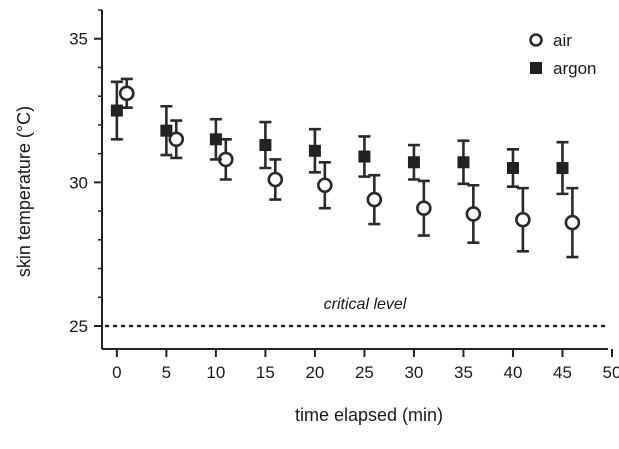 The image size is (619, 449). What do you see at coordinates (78, 326) in the screenshot?
I see `y-tick-label-25: 25` at bounding box center [78, 326].